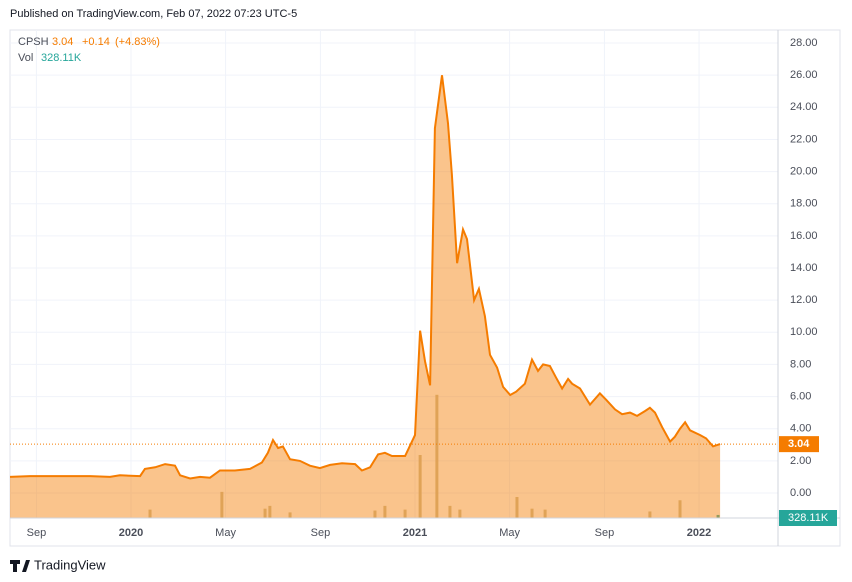 Image resolution: width=852 pixels, height=582 pixels. Describe the element at coordinates (25, 58) in the screenshot. I see `legend-volume-name: Vol` at that location.